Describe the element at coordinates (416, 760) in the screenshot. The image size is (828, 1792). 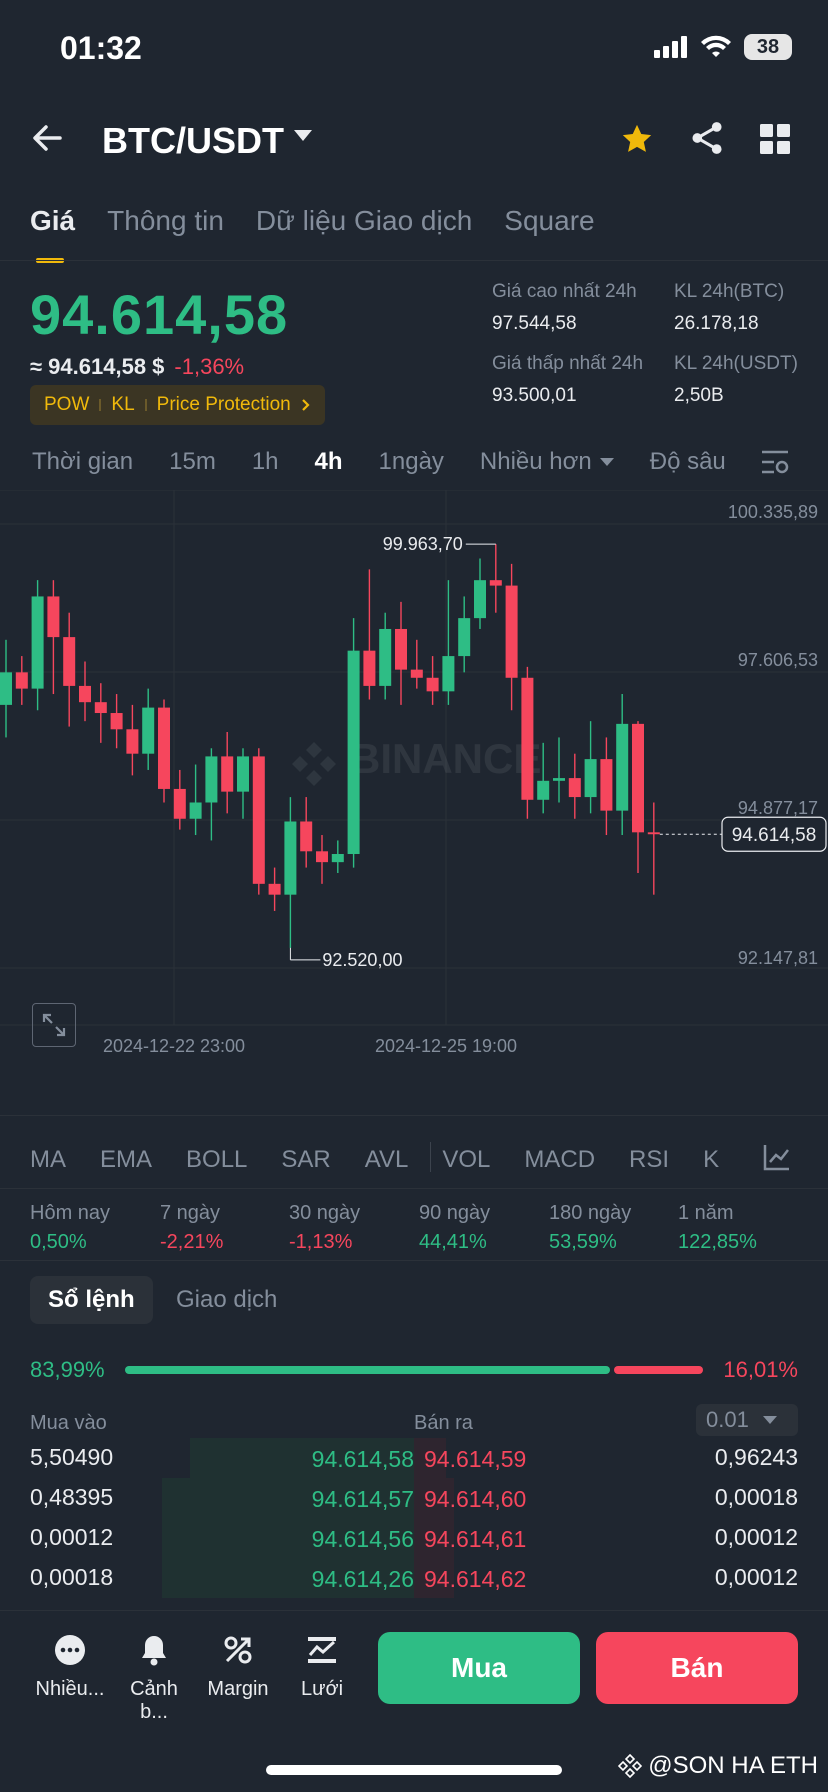
I see `binance-watermark: BINANCE` at that location.